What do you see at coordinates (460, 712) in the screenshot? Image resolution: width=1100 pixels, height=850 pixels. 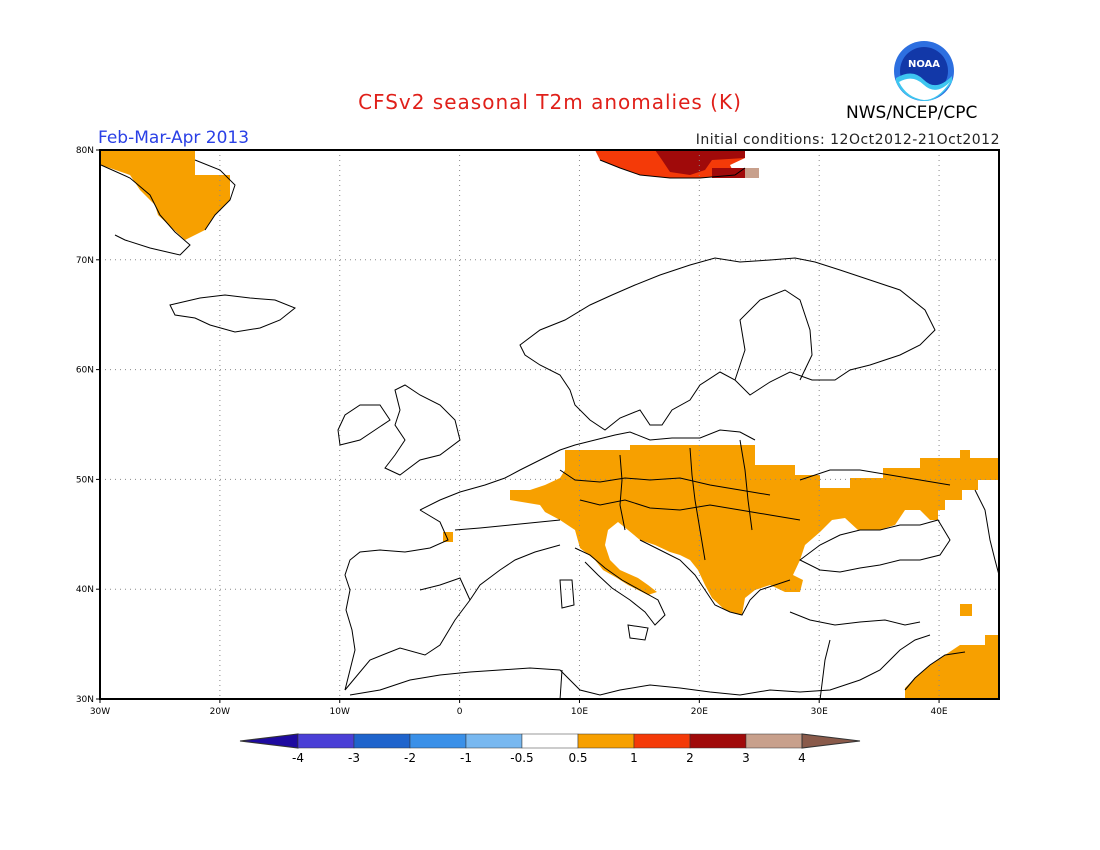 I see `lon-tick-label: 0` at bounding box center [460, 712].